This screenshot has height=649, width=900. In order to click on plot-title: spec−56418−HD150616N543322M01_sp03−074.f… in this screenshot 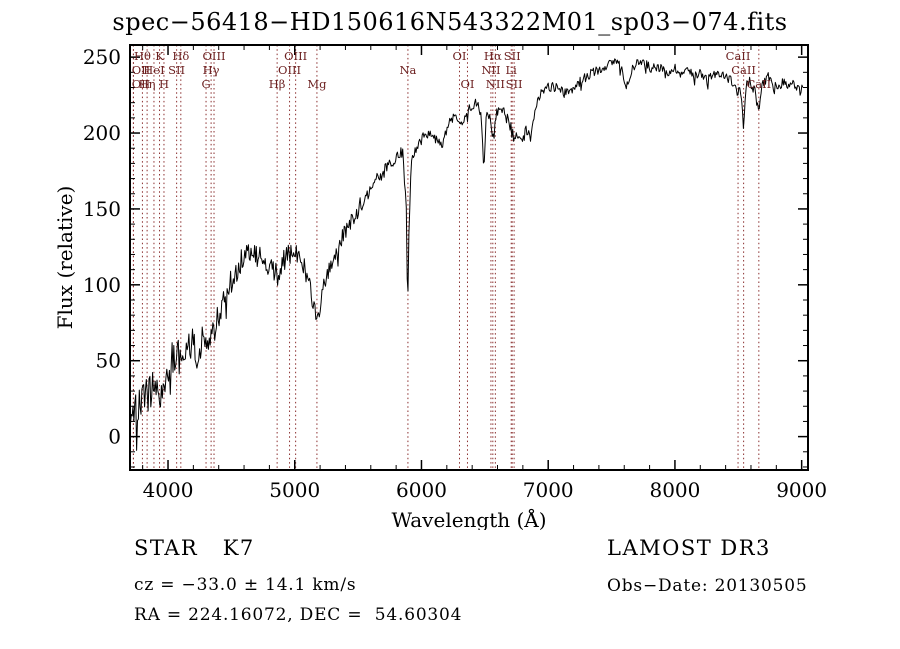, I will do `click(450, 22)`.